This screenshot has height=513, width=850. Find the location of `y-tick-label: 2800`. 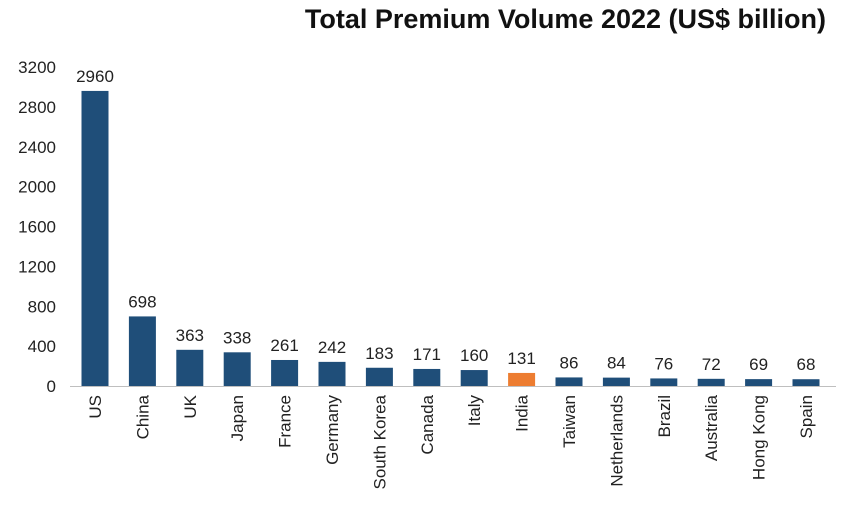

y-tick-label: 2800 is located at coordinates (37, 107).